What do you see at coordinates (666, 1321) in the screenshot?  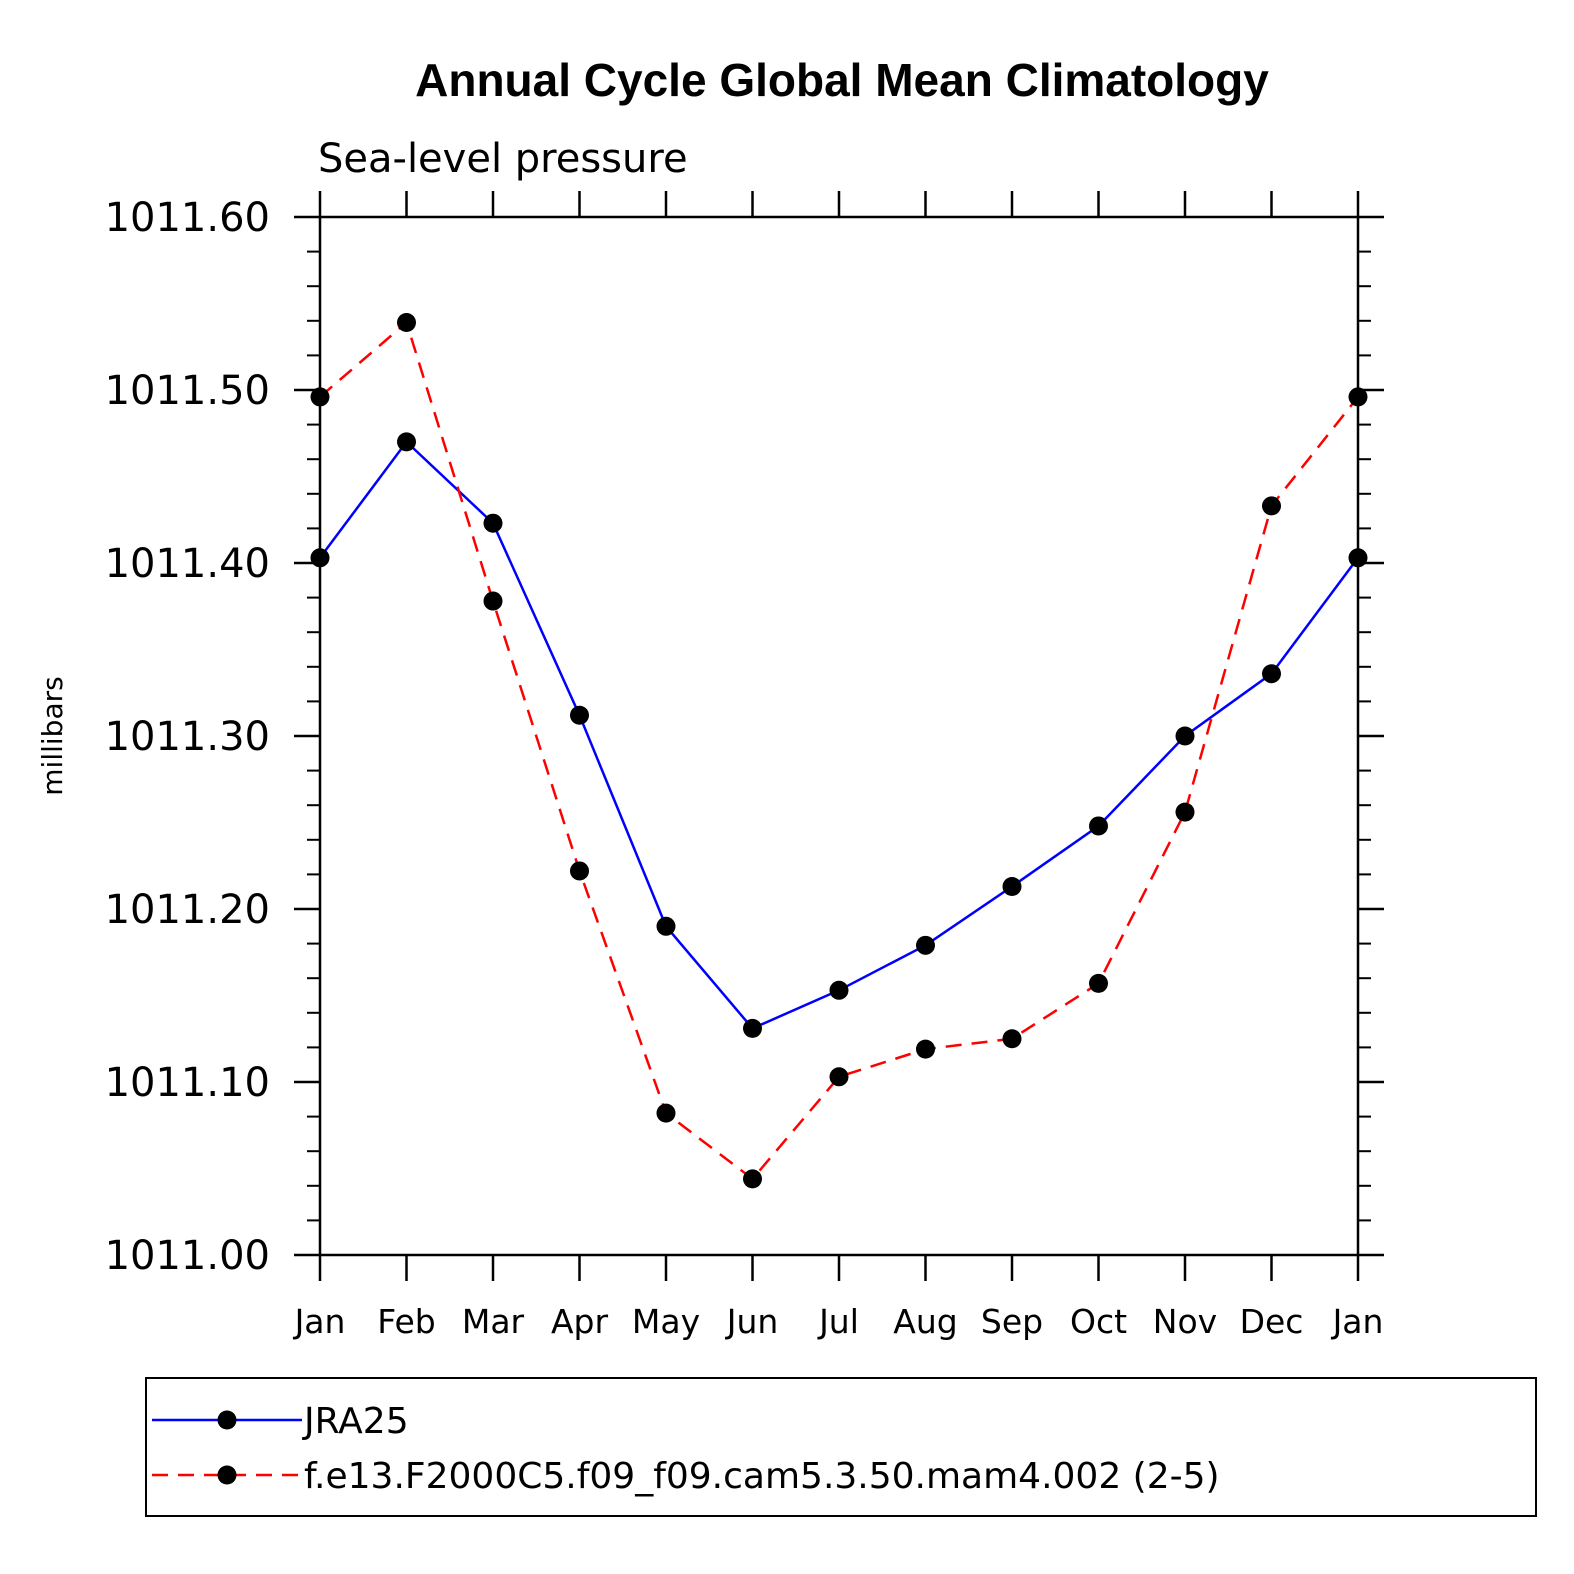 I see `x-tick-label: May` at bounding box center [666, 1321].